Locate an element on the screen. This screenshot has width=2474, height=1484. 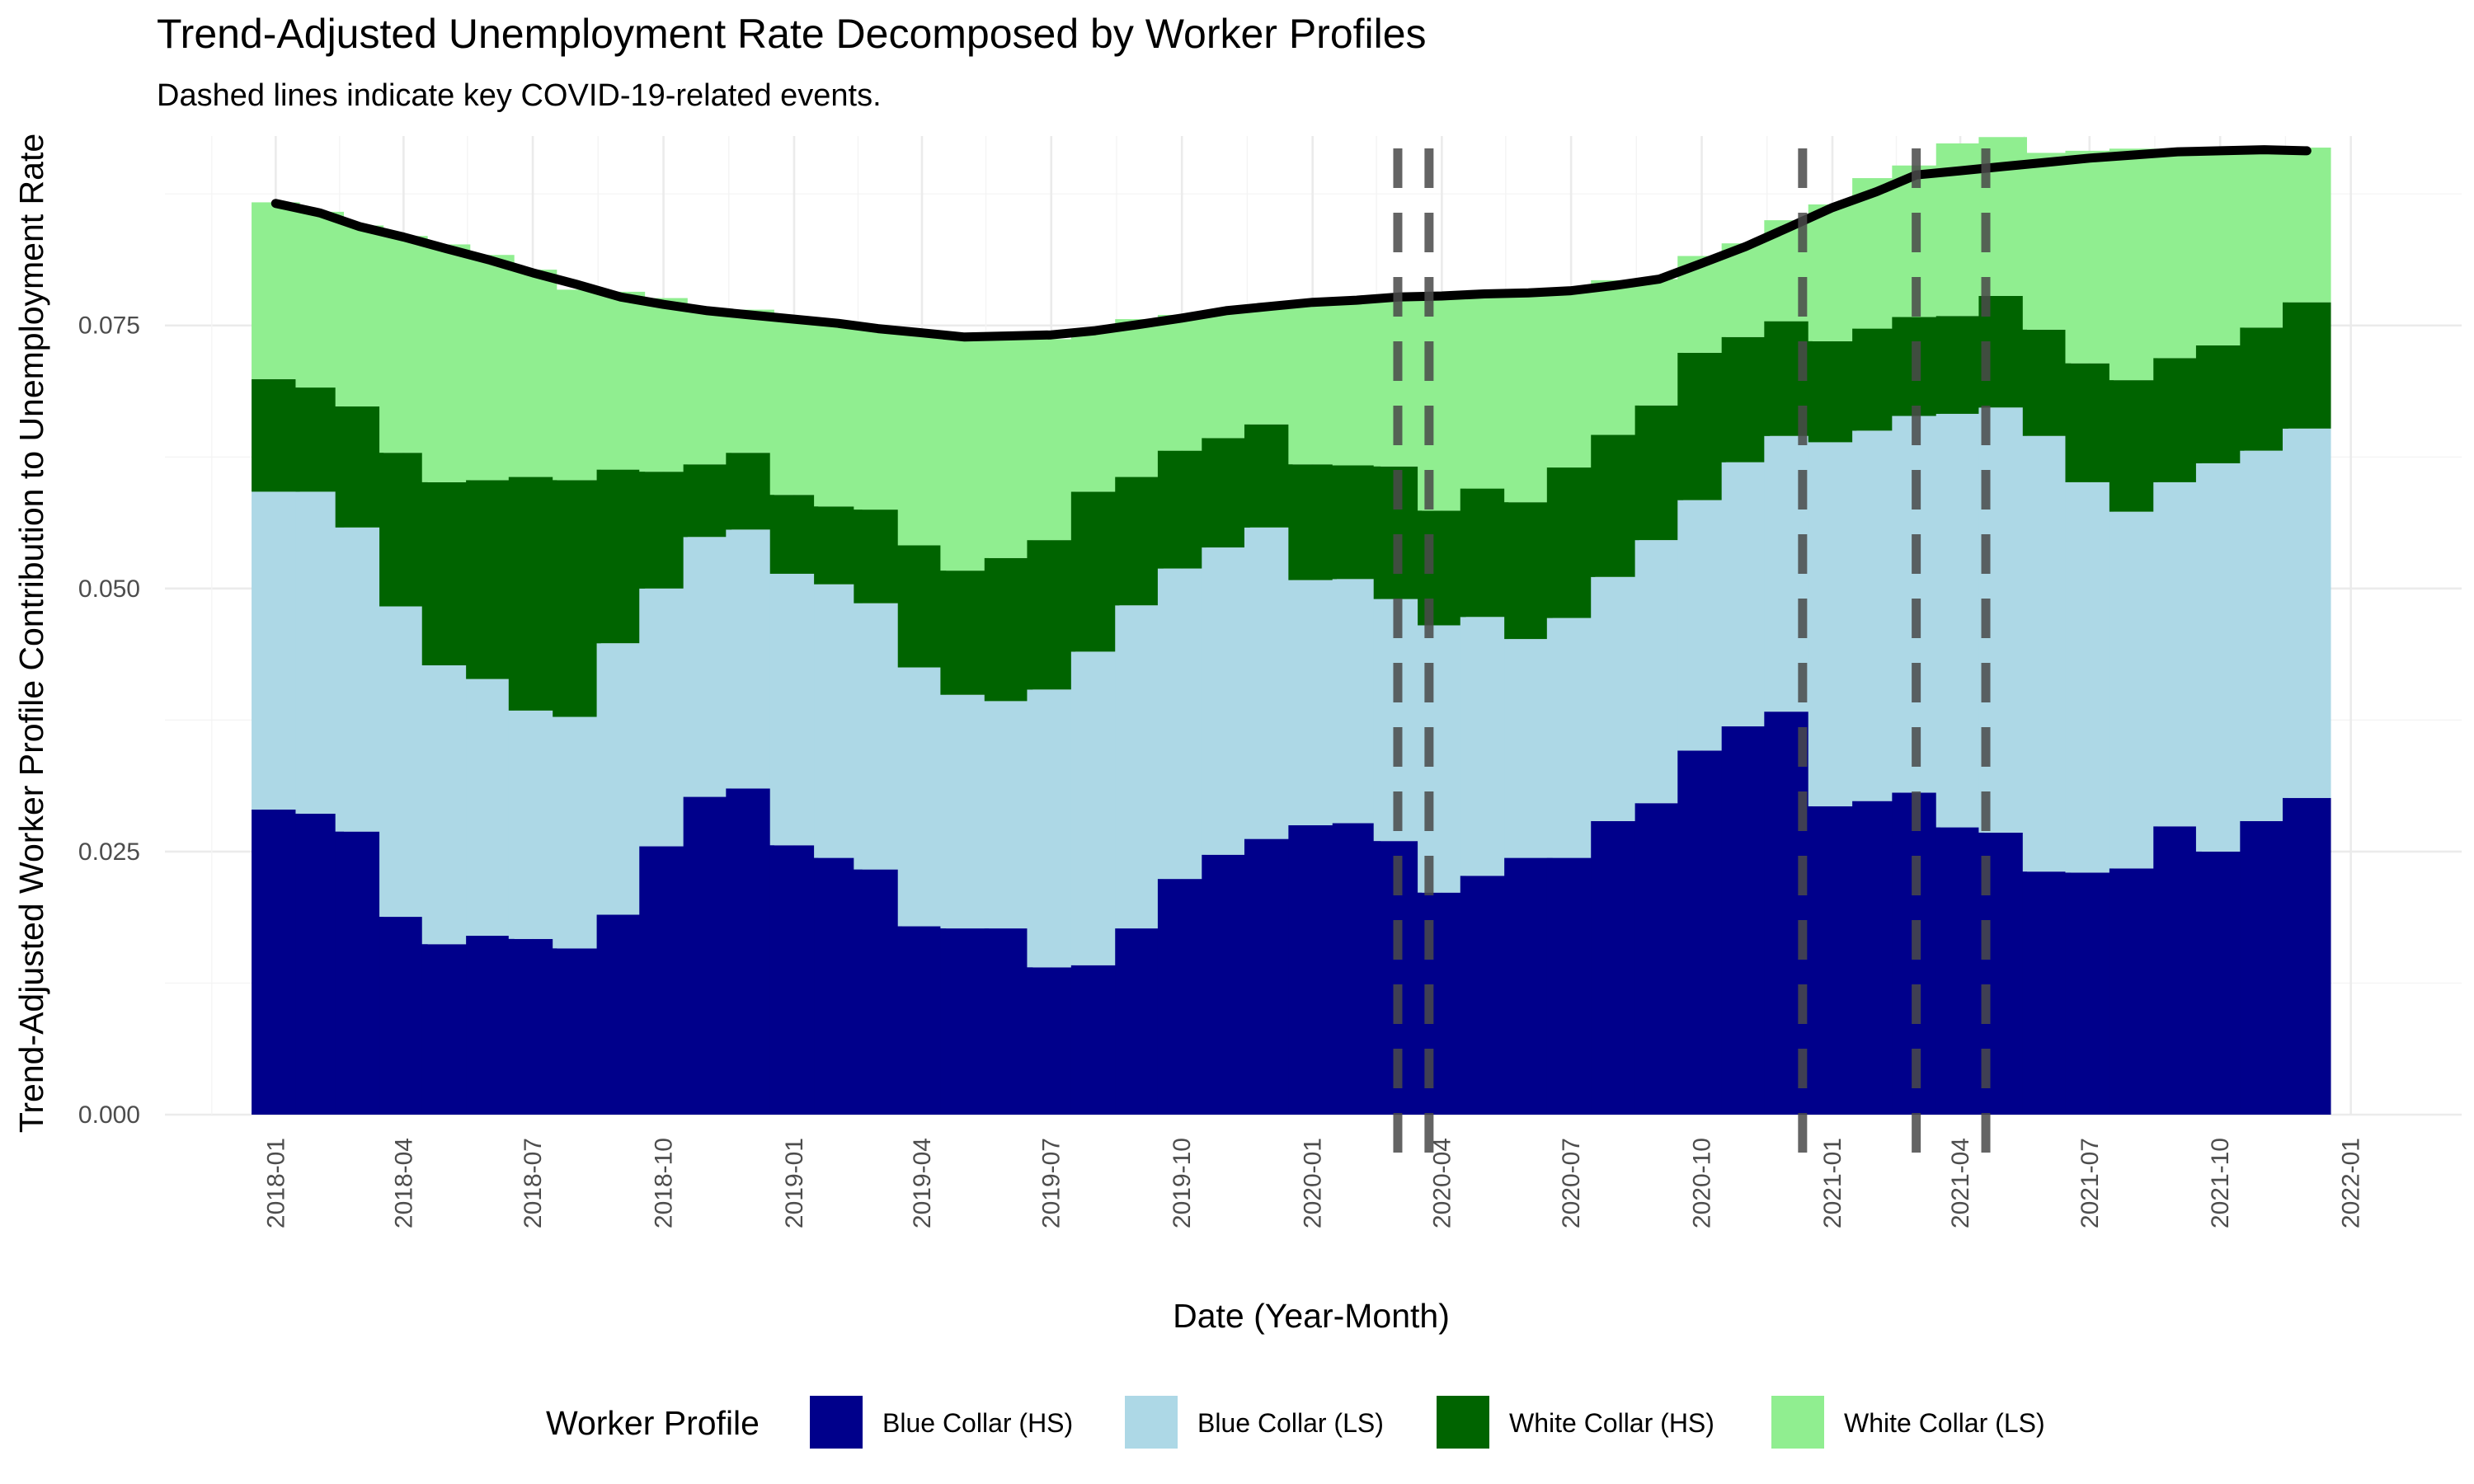
total-unemployment-line is located at coordinates (1291, 244).